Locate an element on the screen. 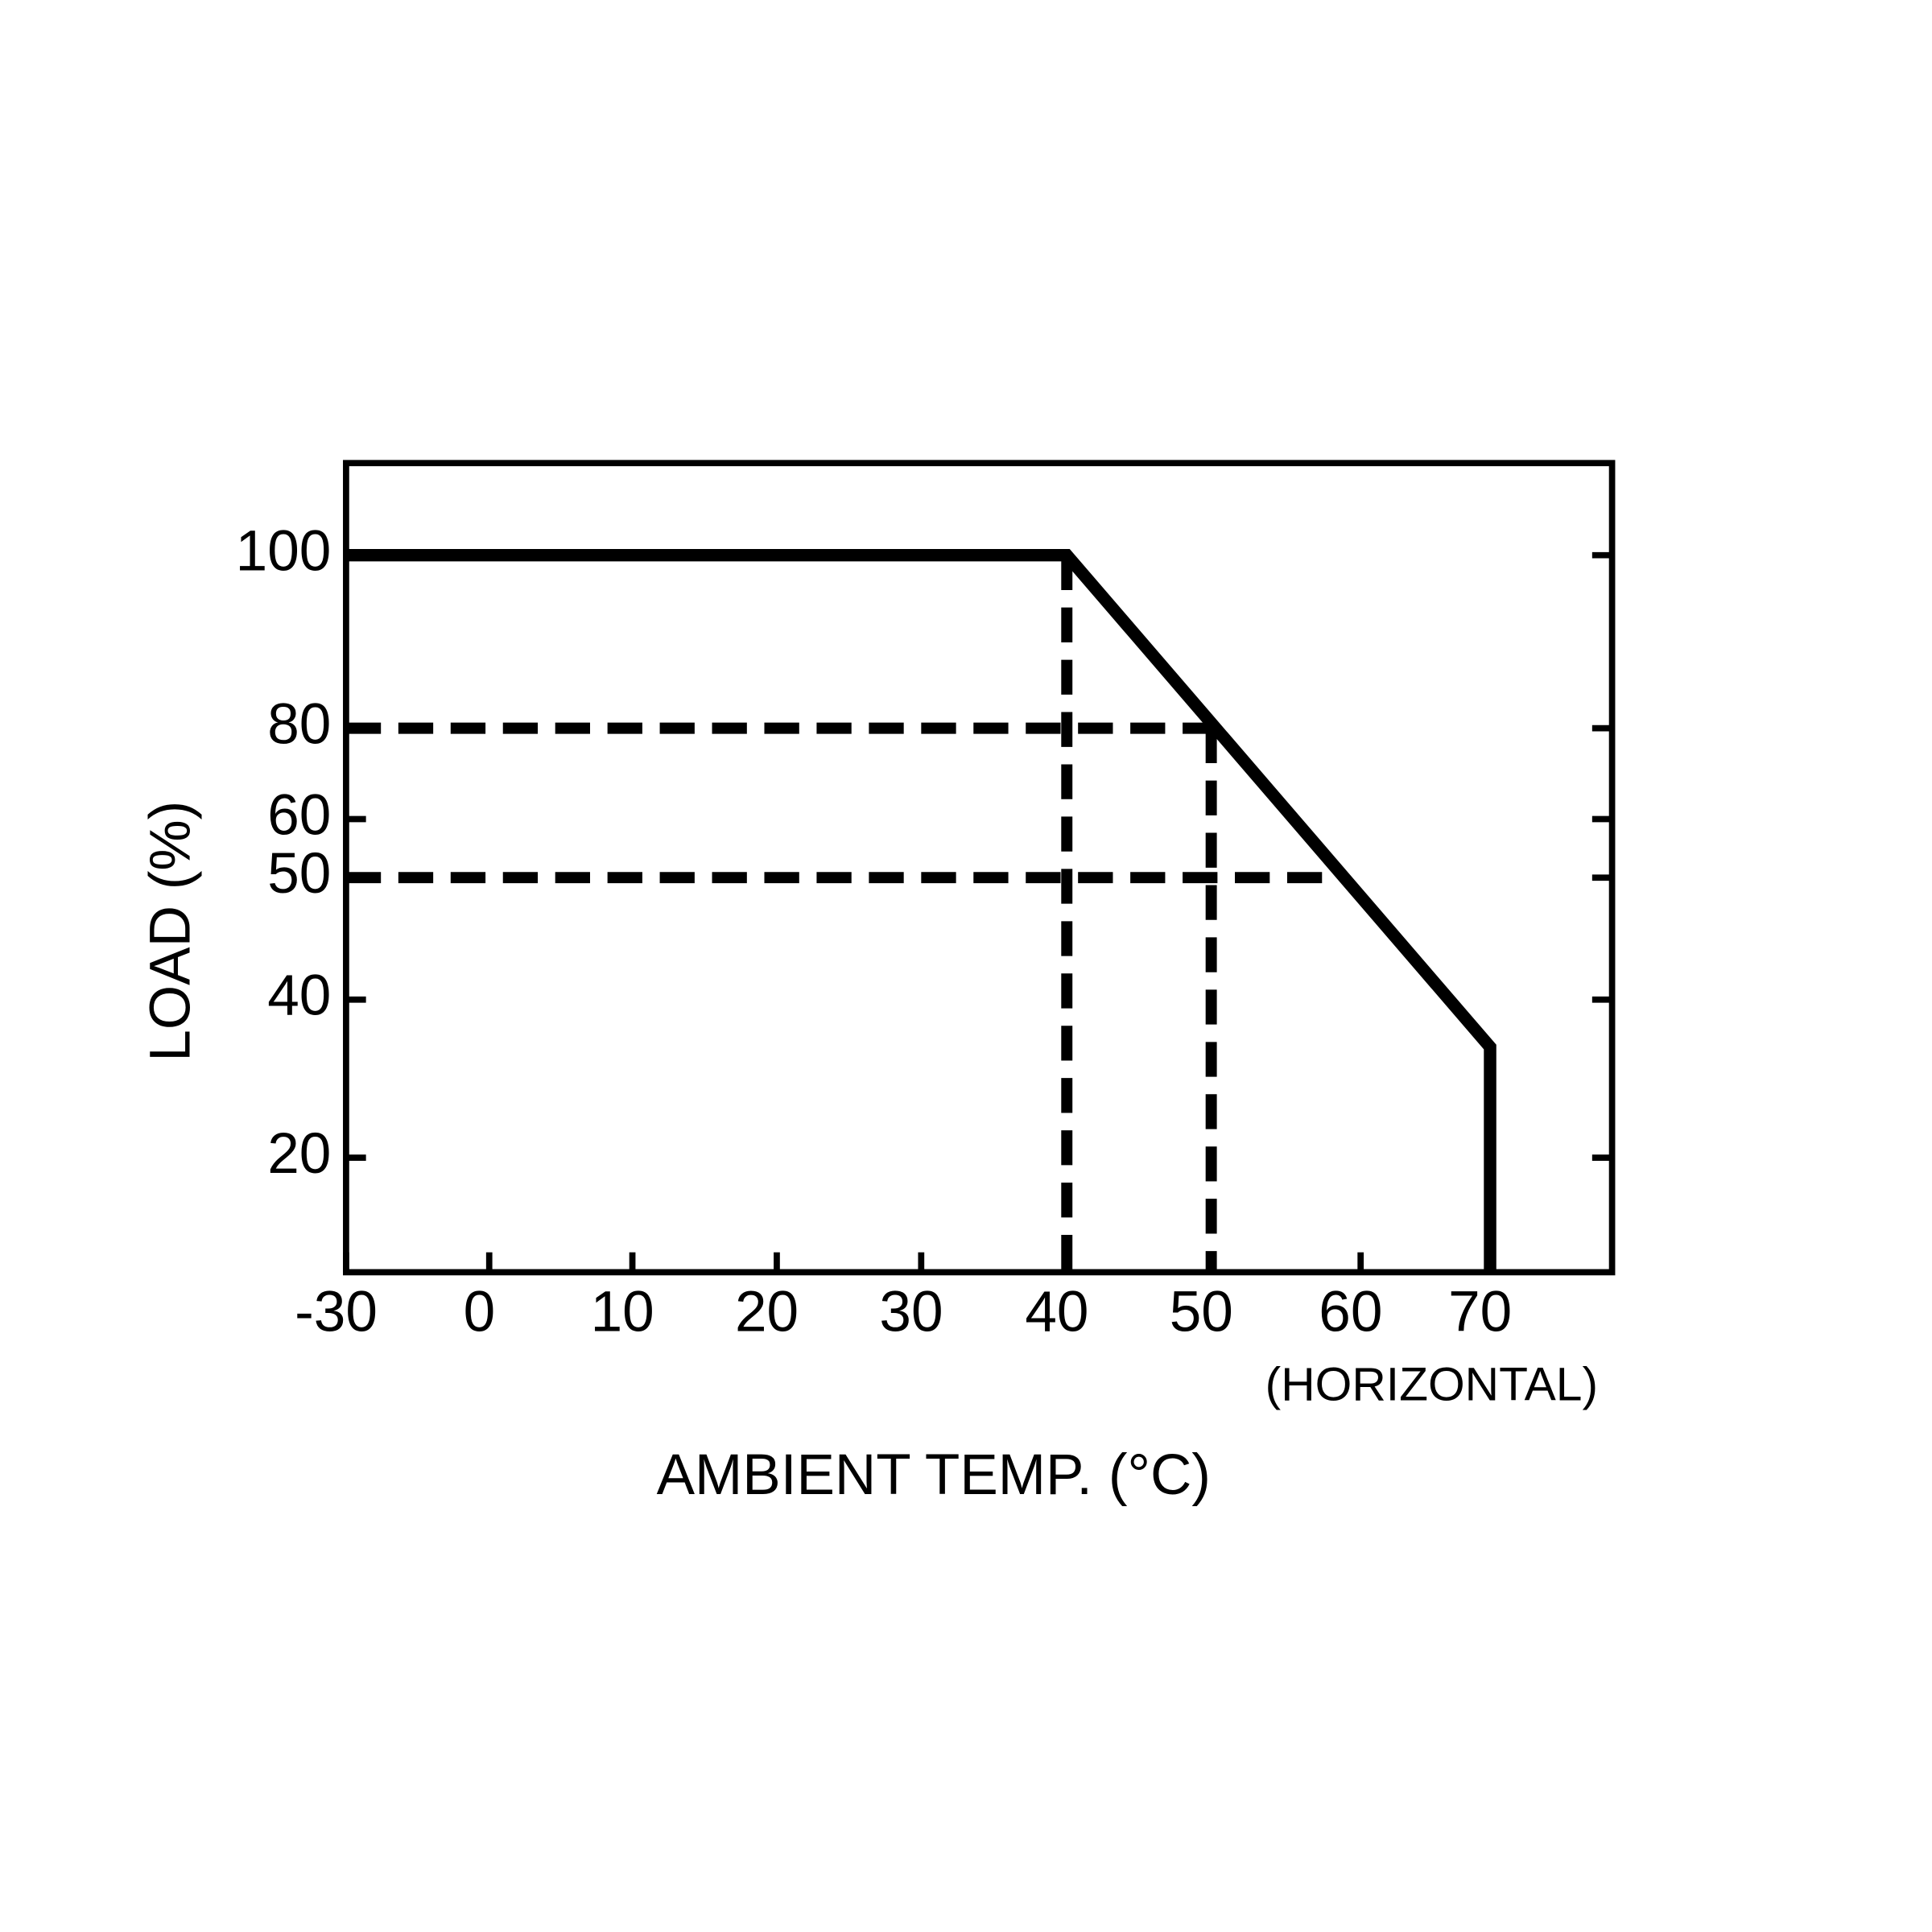 This screenshot has width=1932, height=1932. x-axis-label: AMBIENT TEMP. (°C) is located at coordinates (934, 1475).